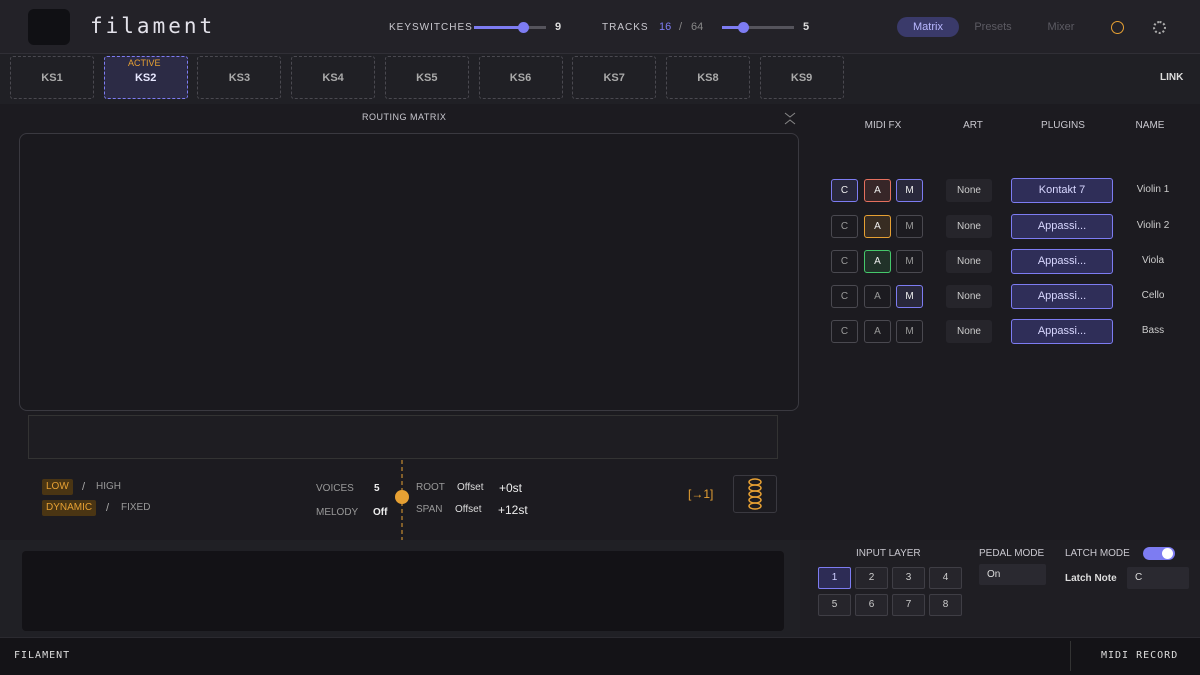  I want to click on keyswitch-tab: KS1, so click(52, 77).